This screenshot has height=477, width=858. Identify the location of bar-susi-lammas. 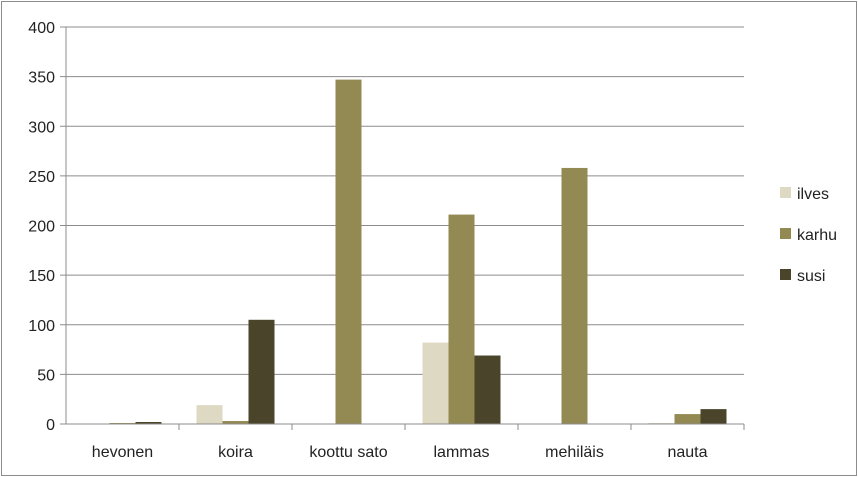
(487, 389).